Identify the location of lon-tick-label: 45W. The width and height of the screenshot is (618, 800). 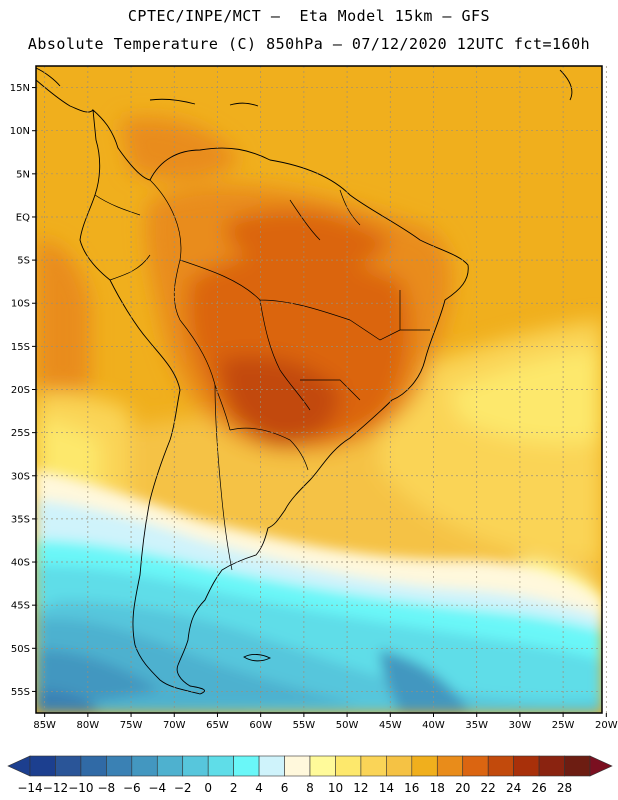
(390, 725).